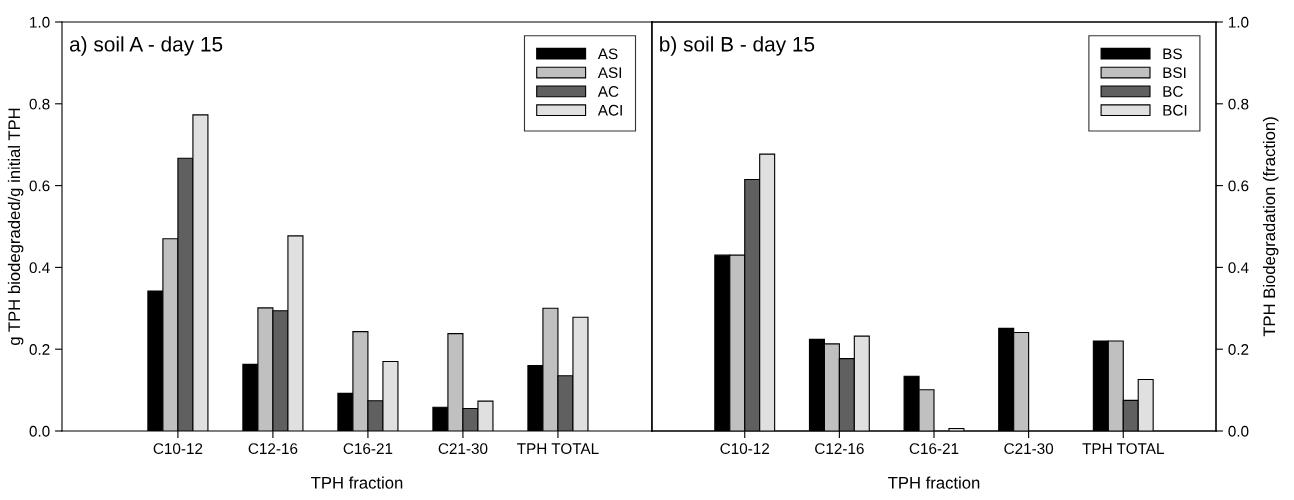  What do you see at coordinates (737, 46) in the screenshot?
I see `text: b) soil B - day 15` at bounding box center [737, 46].